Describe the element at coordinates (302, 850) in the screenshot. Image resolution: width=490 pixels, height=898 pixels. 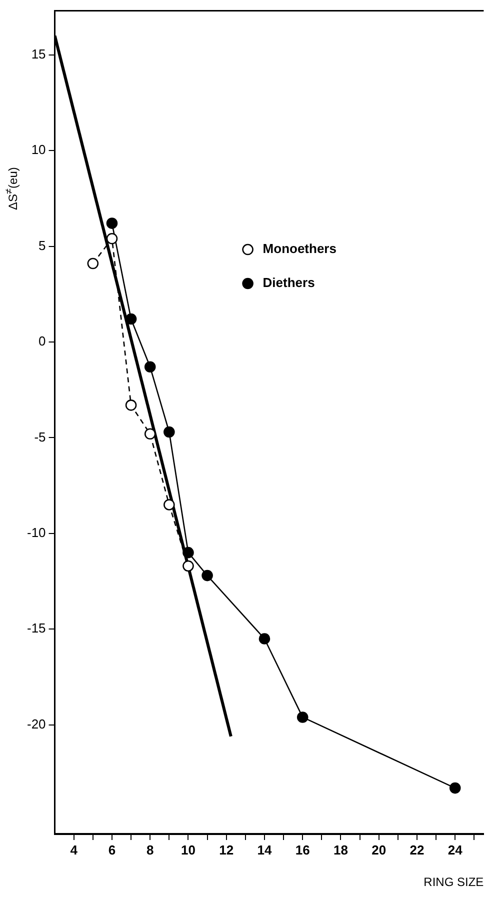
I see `x-tick-label: 16` at that location.